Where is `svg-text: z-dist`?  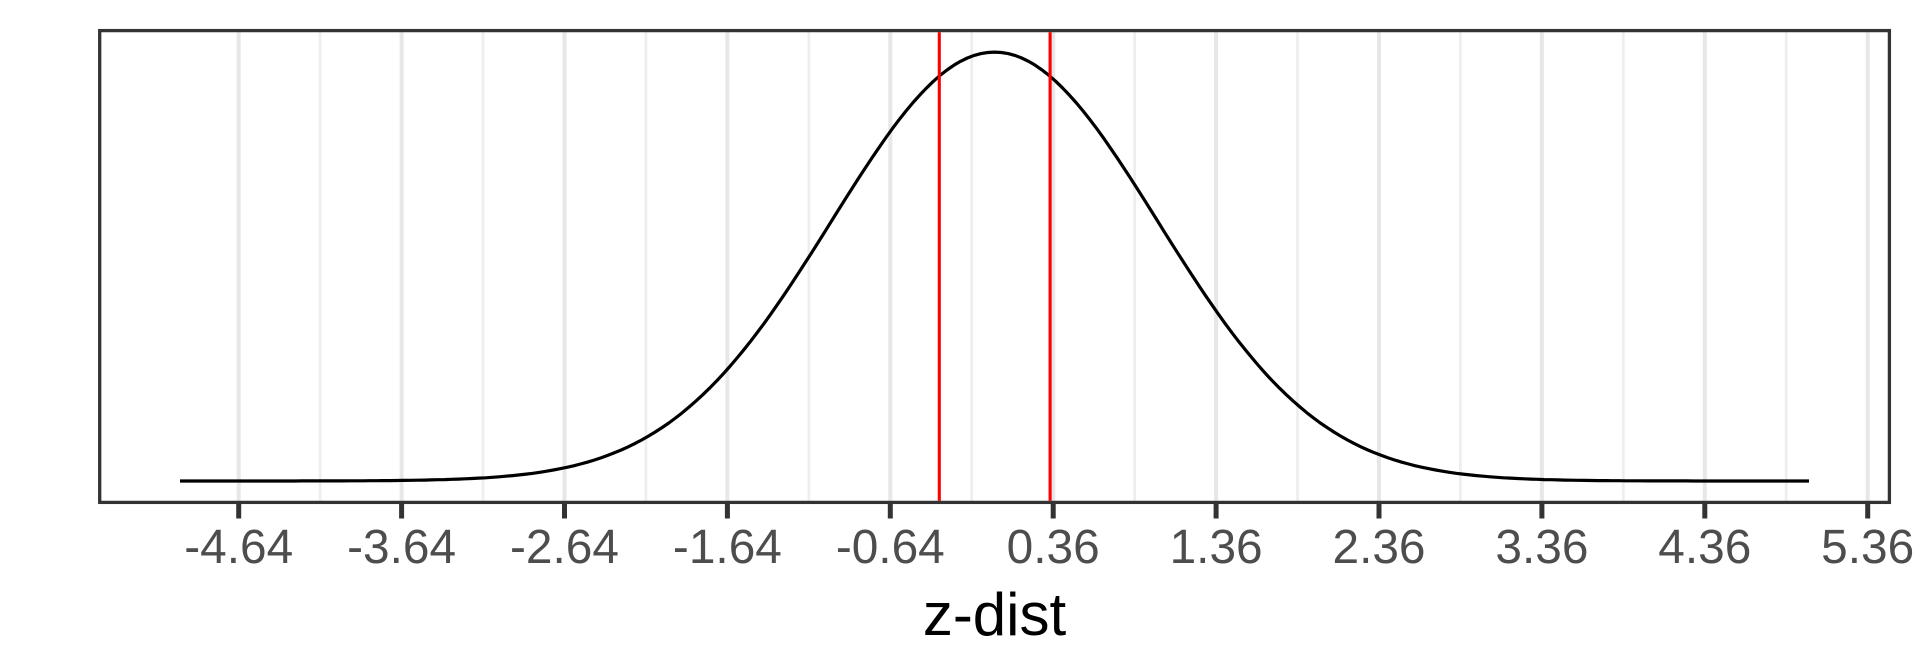 svg-text: z-dist is located at coordinates (995, 614).